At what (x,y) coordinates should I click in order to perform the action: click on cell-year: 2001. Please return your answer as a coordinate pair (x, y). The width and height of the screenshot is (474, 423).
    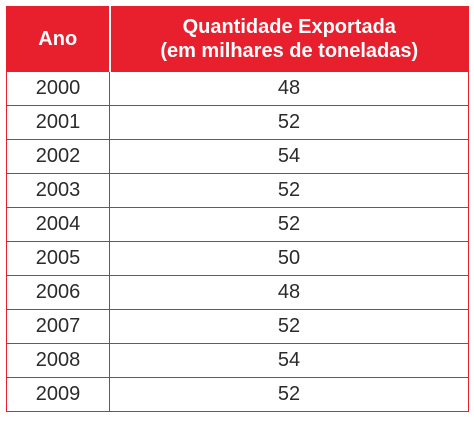
    Looking at the image, I should click on (58, 122).